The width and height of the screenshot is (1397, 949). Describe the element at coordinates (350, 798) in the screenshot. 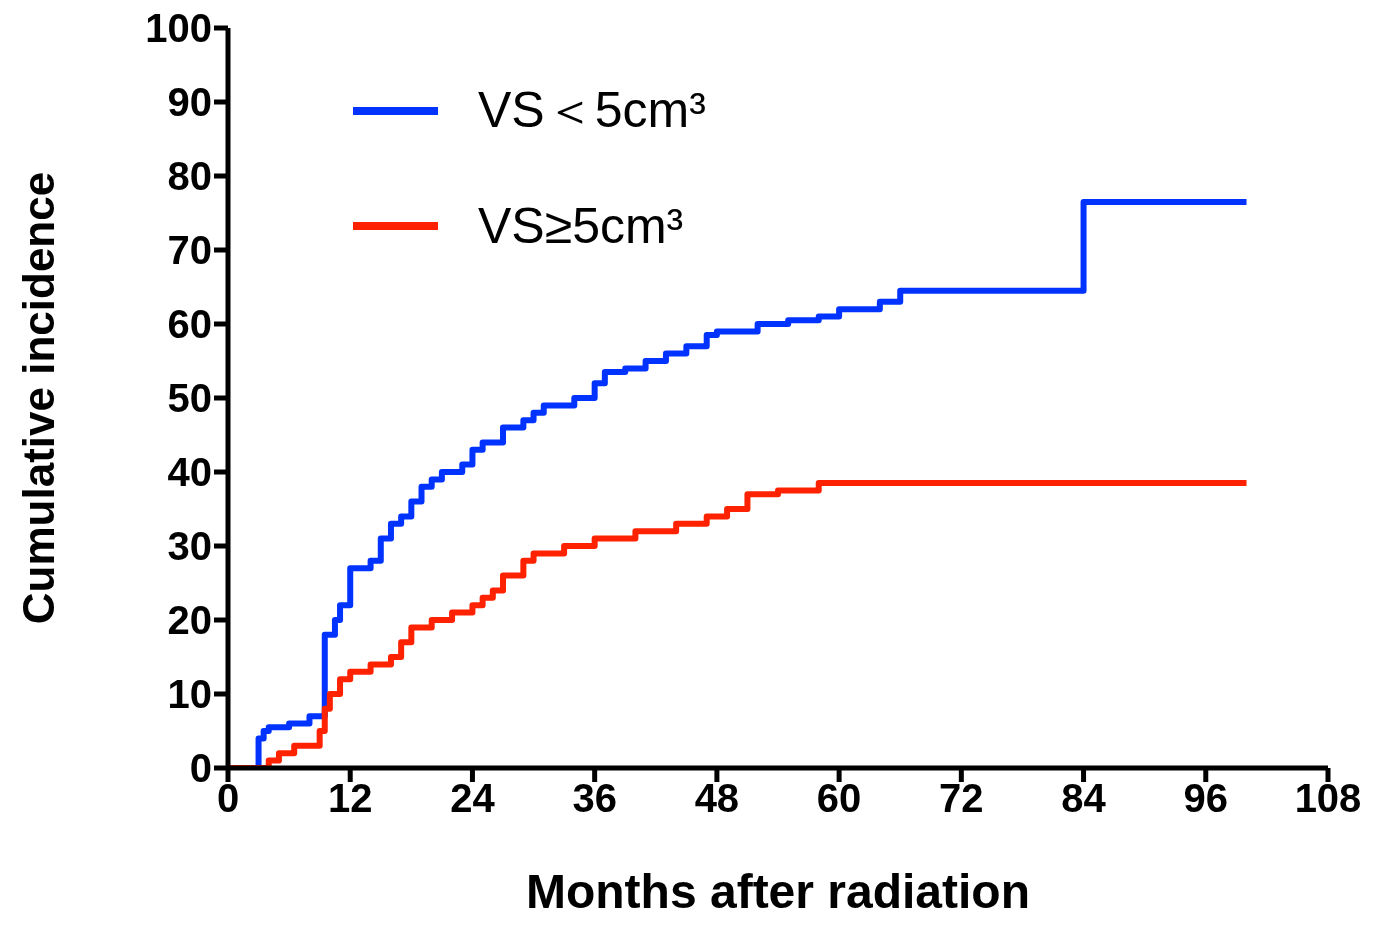

I see `x-tick-label: 12` at that location.